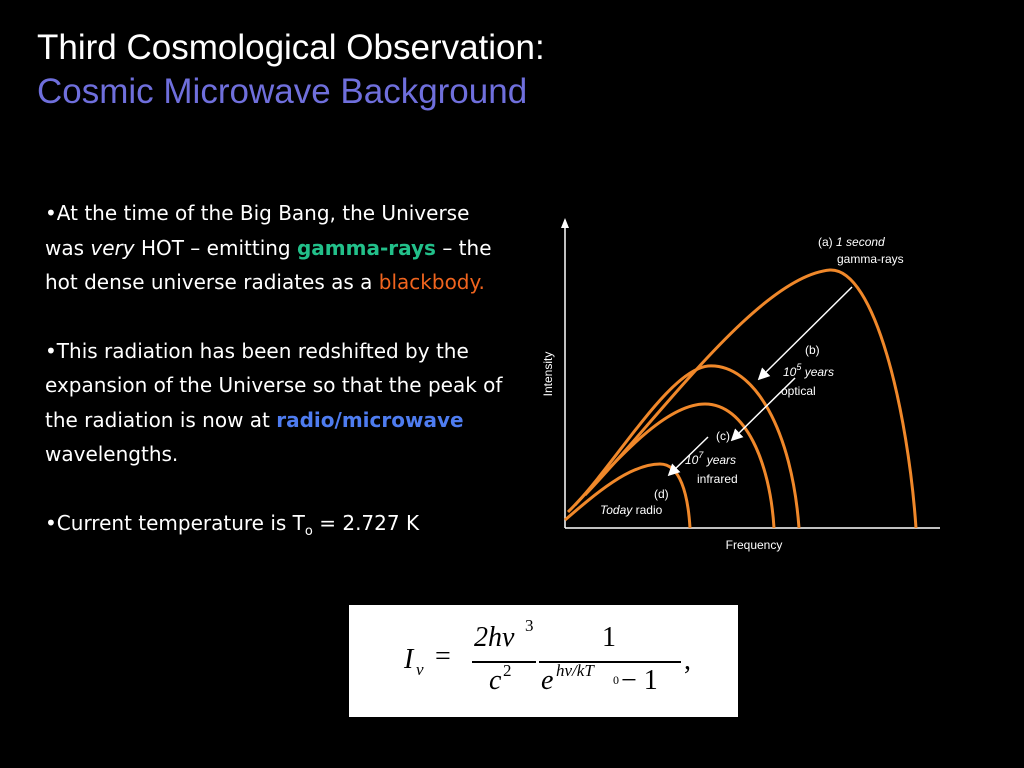 Image resolution: width=1024 pixels, height=768 pixels. I want to click on curve-c-time: 107 years, so click(710, 458).